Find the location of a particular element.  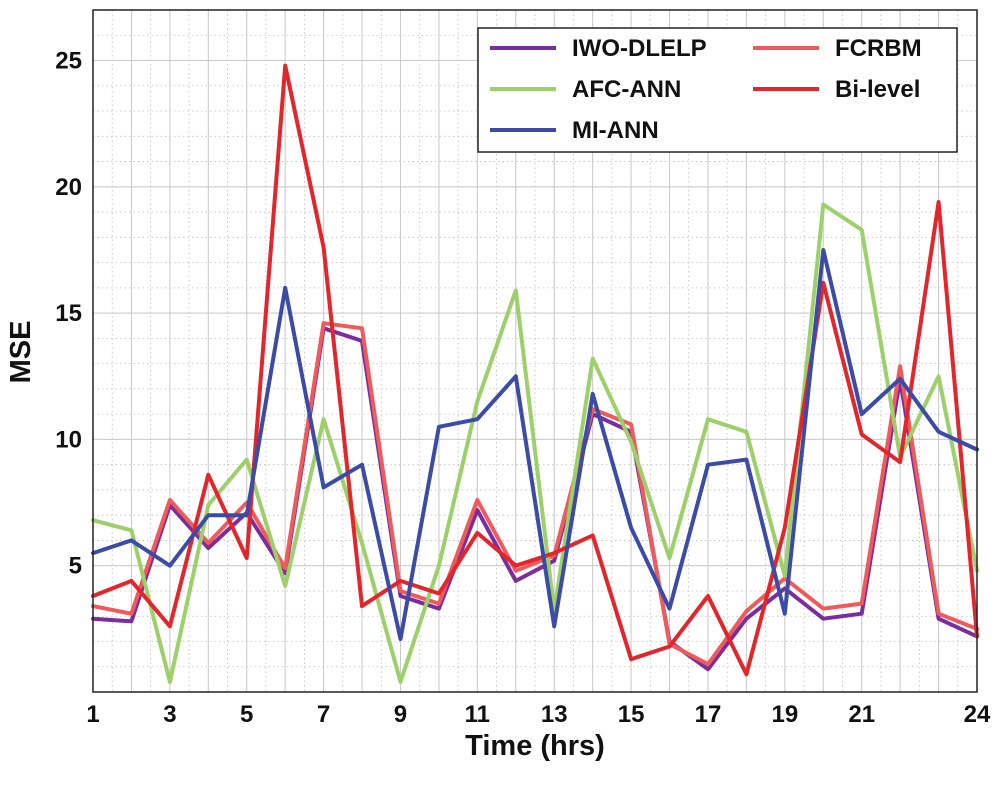

legend-label: FCRBM is located at coordinates (878, 48).